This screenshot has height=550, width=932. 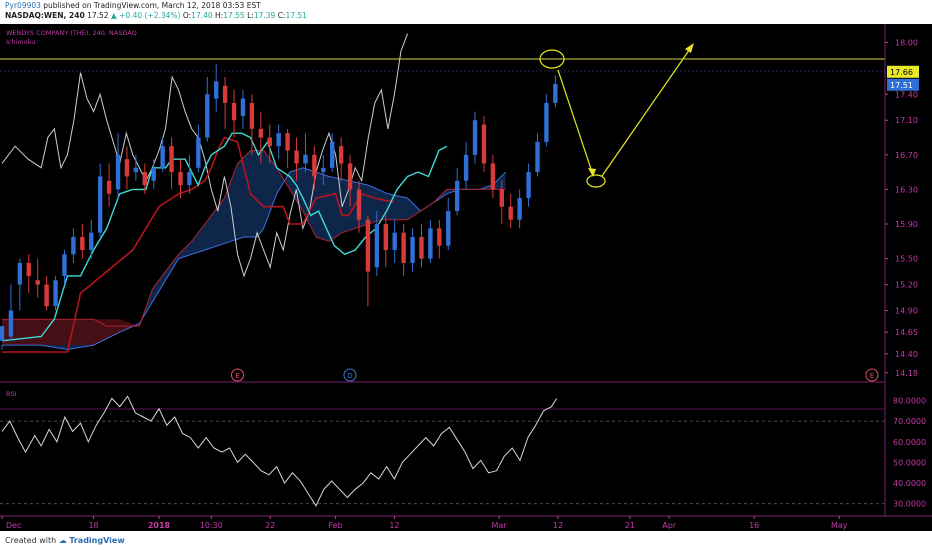 I want to click on price-tick-label: 16.30, so click(x=906, y=189).